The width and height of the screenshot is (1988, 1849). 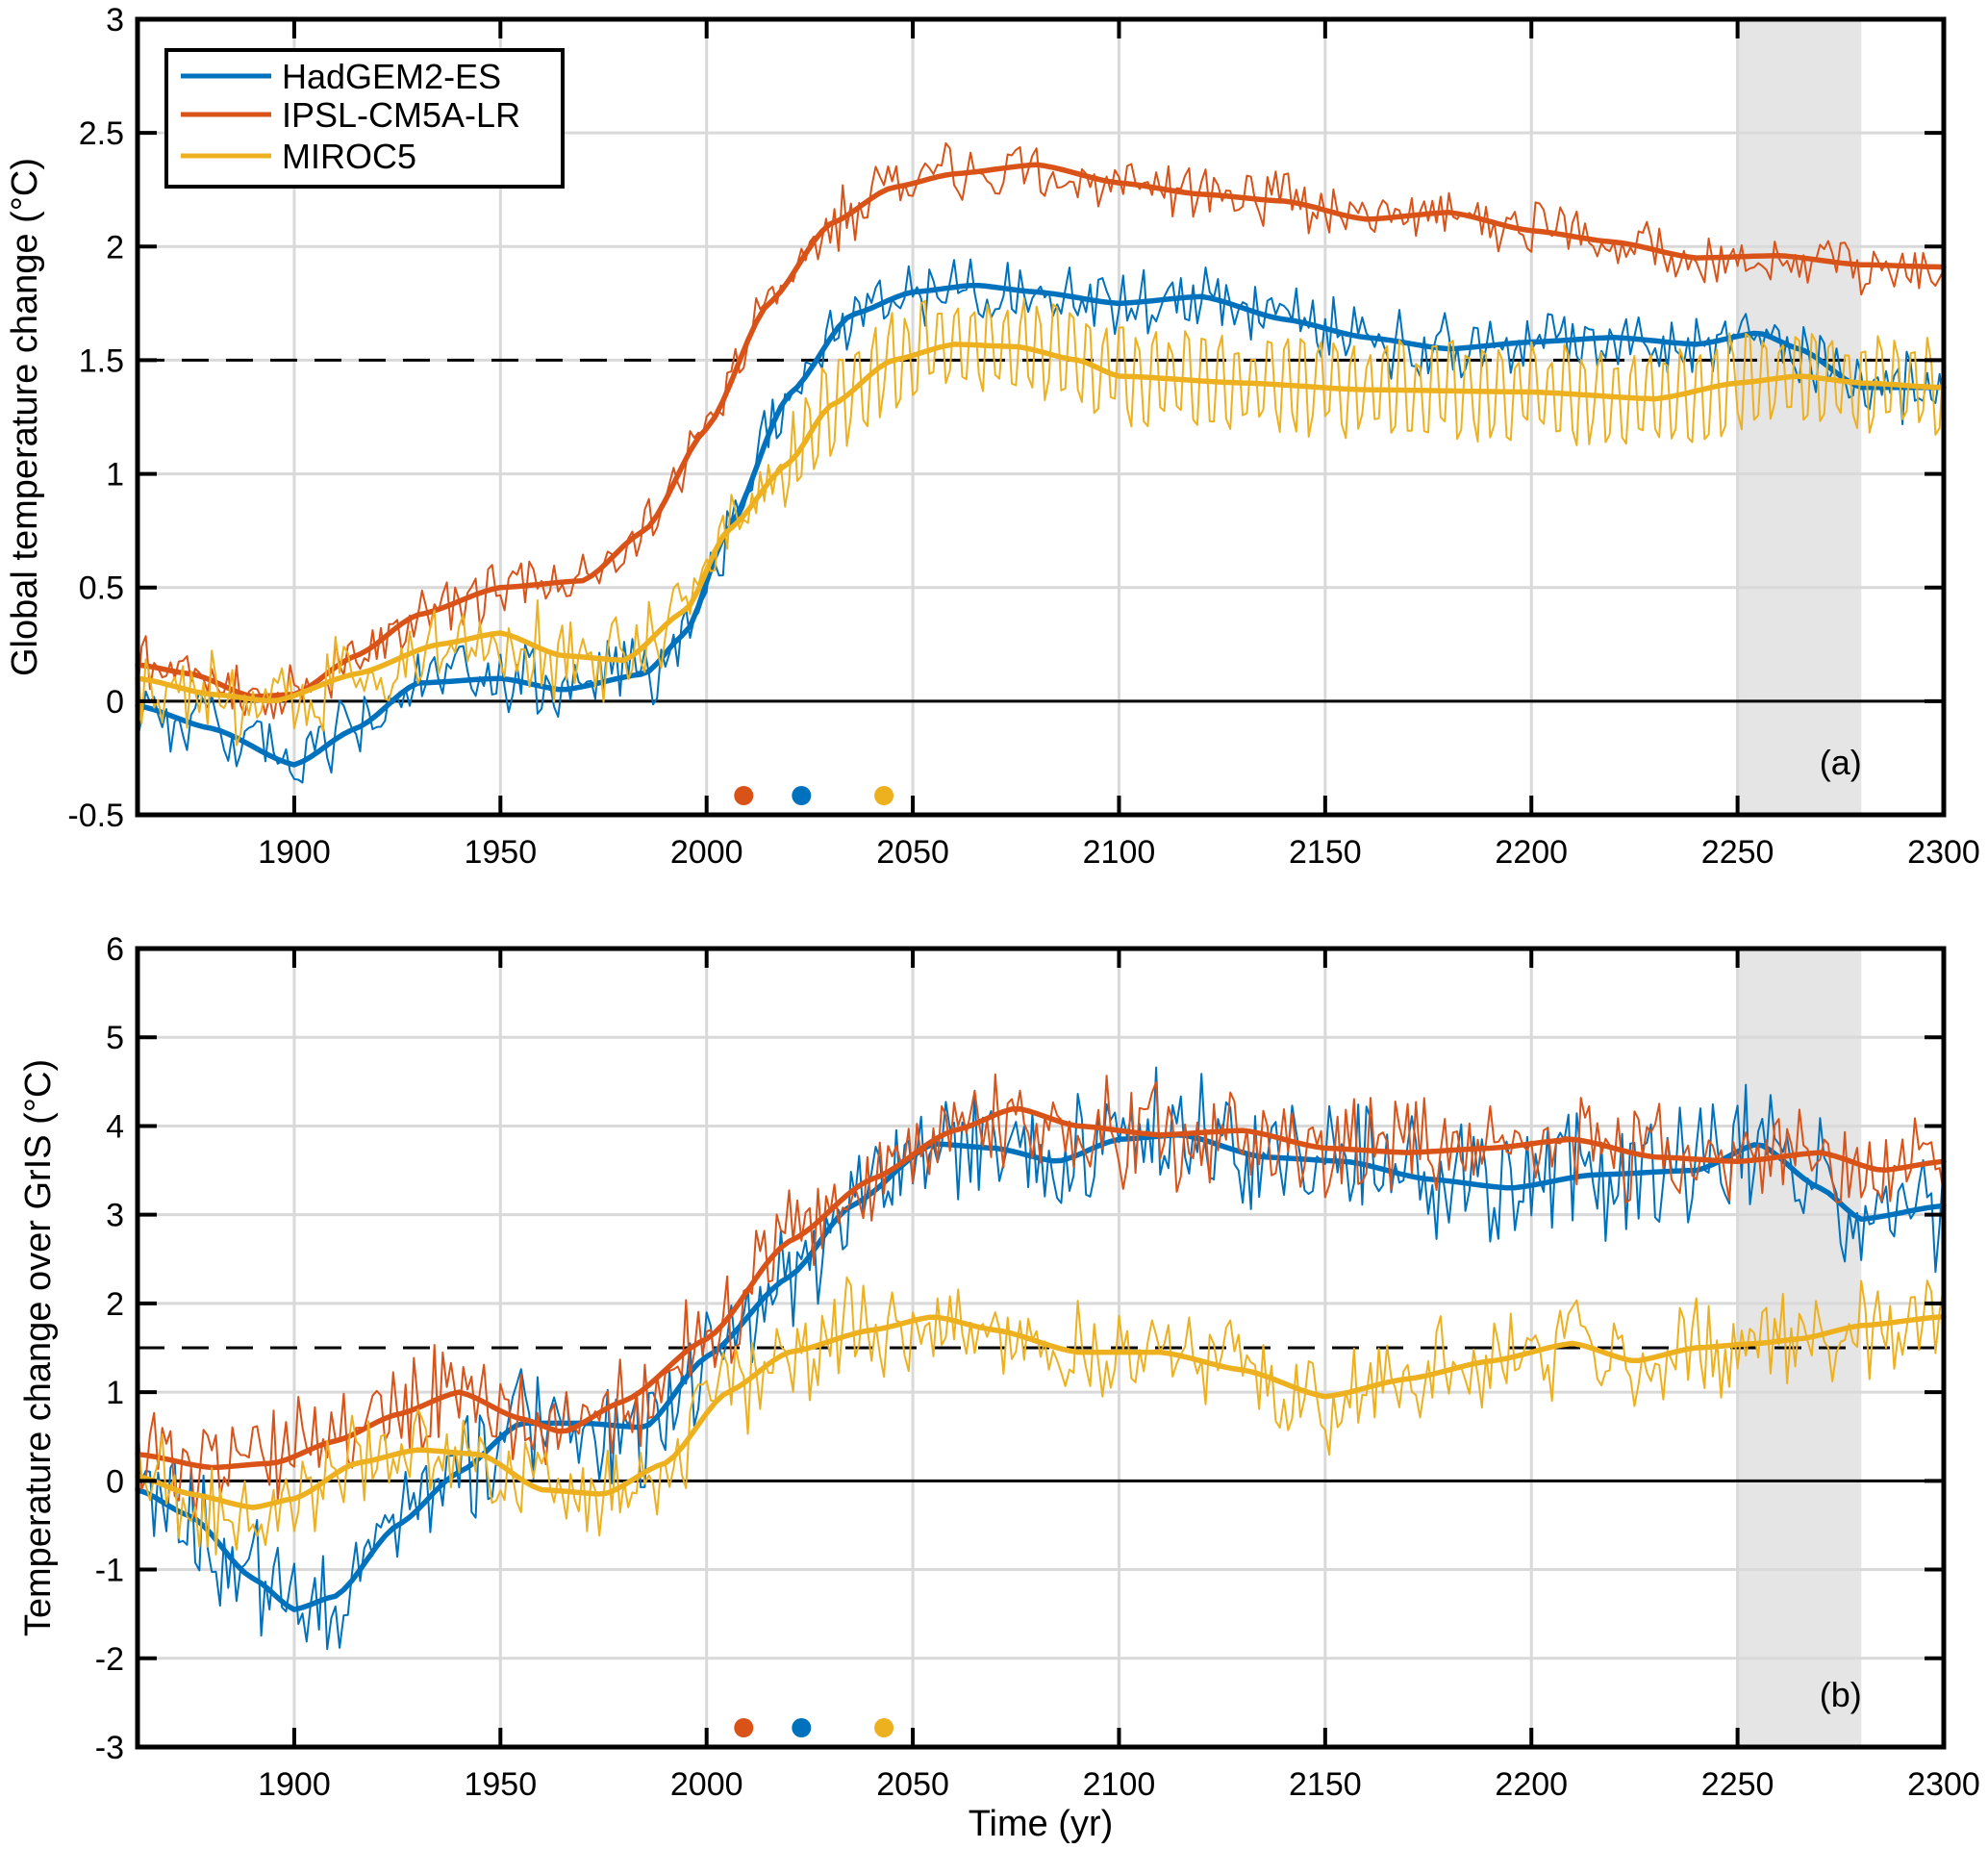 I want to click on legend: HadGEM2-ES IPSL-CM5A-LR MIROC5, so click(x=364, y=119).